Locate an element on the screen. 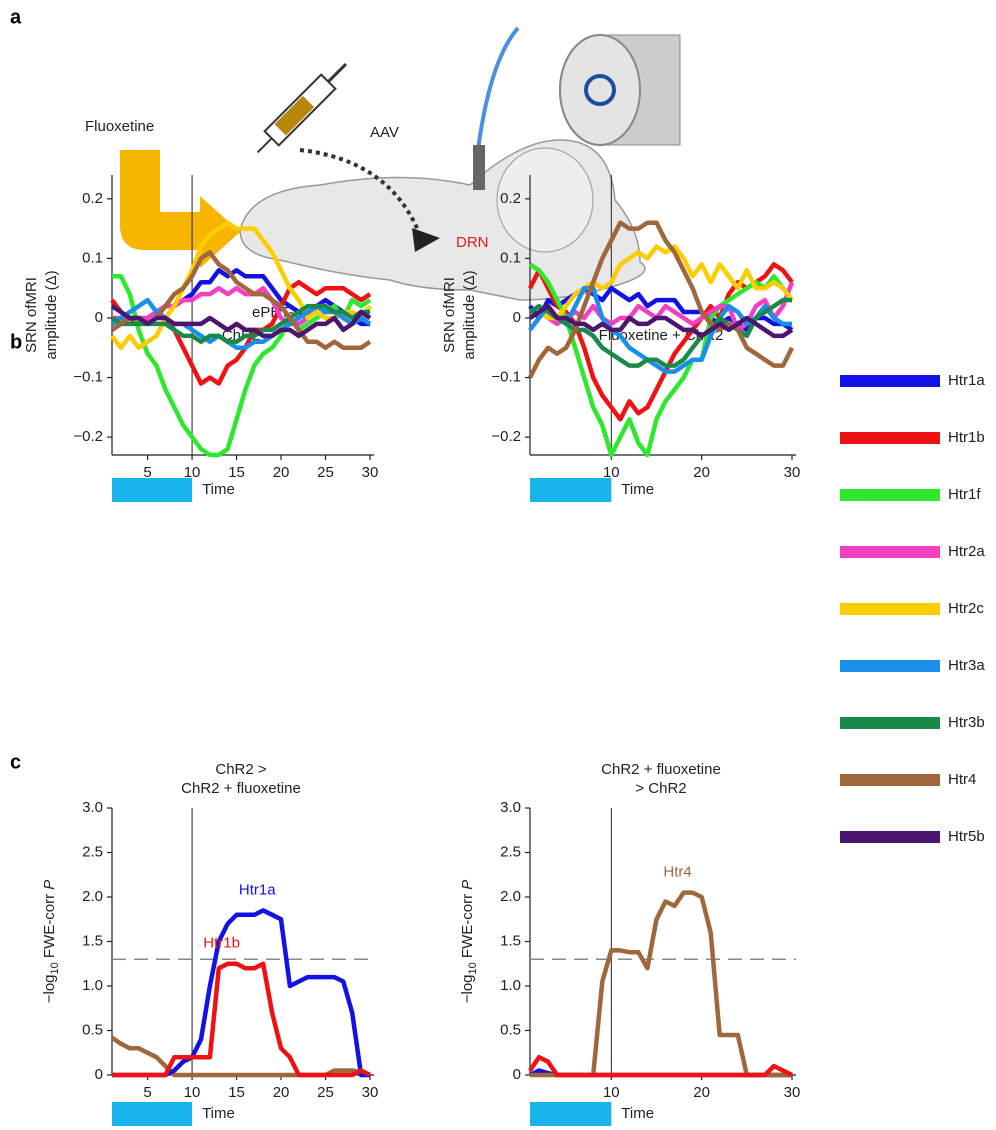 The height and width of the screenshot is (1130, 996). fiber-icon is located at coordinates (498, 88).